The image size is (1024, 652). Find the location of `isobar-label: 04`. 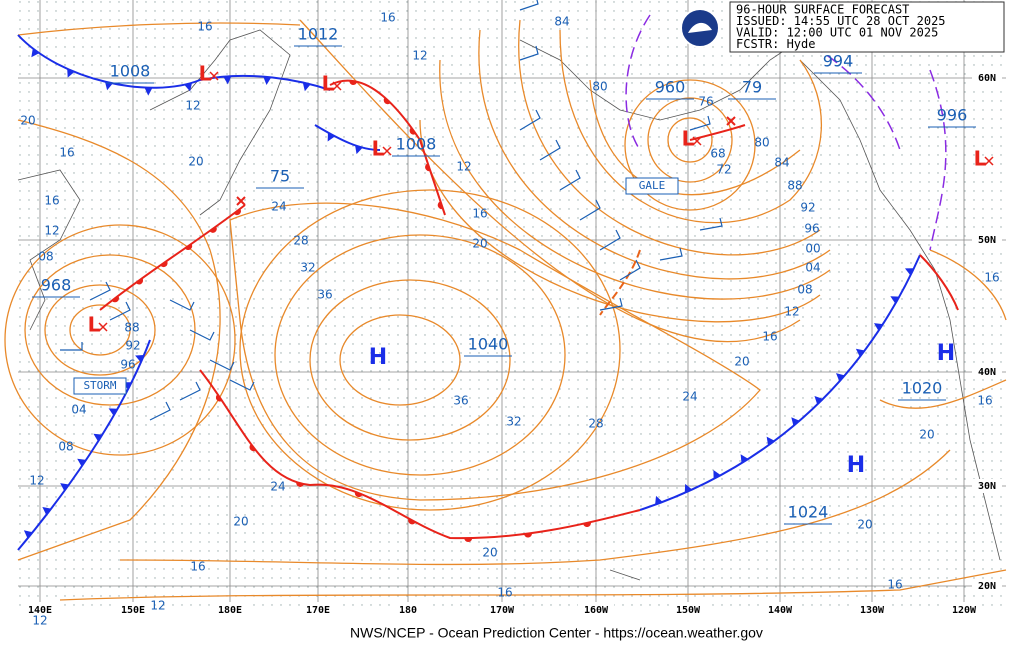

isobar-label: 04 is located at coordinates (812, 268).